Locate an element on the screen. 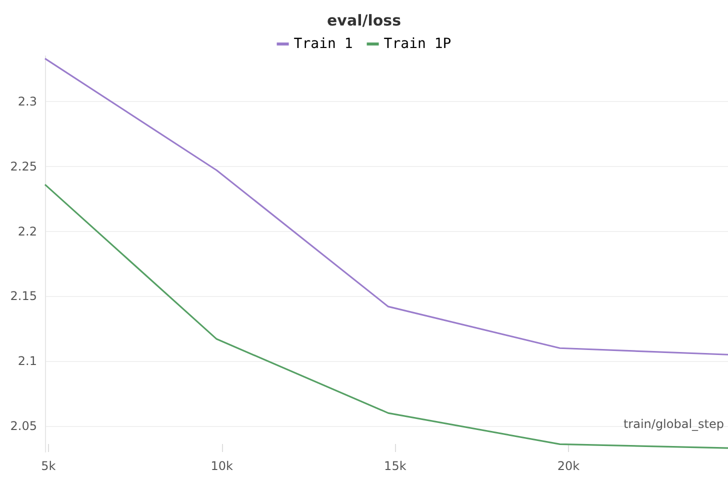  x-tick-label: 20k is located at coordinates (568, 466).